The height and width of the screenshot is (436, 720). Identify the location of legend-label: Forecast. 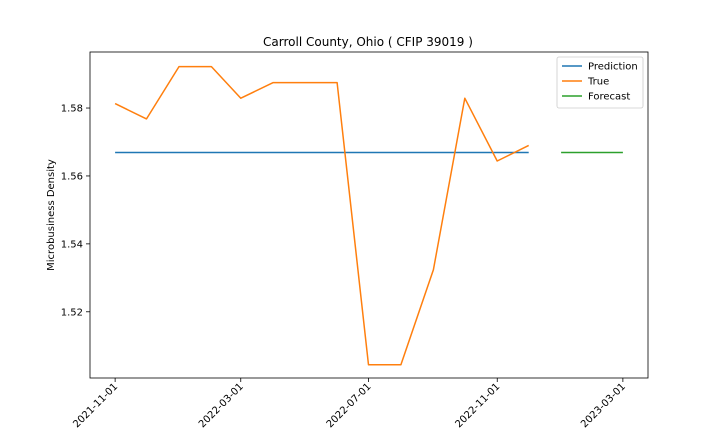
(609, 97).